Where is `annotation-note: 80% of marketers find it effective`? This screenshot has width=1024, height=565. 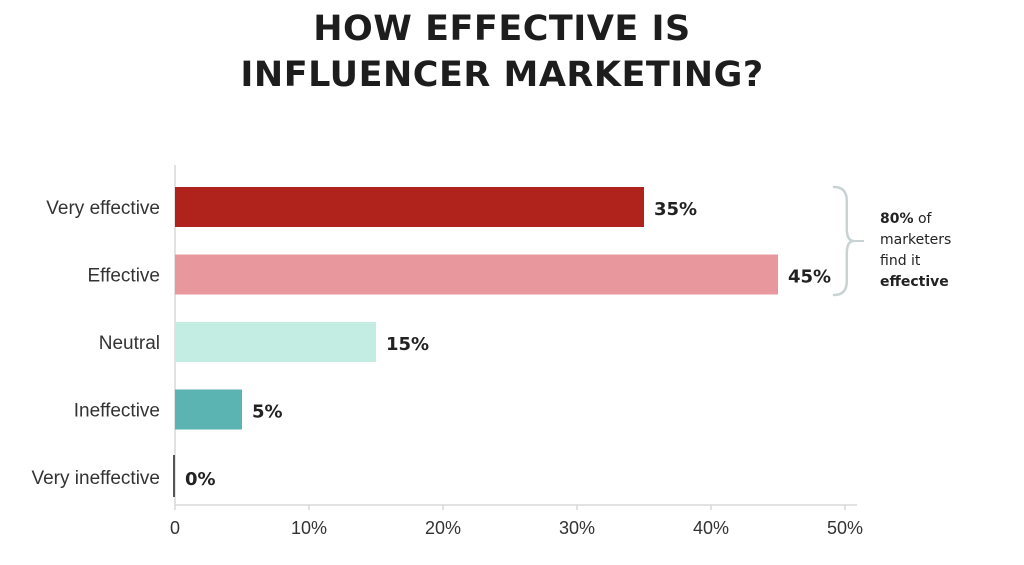 annotation-note: 80% of marketers find it effective is located at coordinates (935, 251).